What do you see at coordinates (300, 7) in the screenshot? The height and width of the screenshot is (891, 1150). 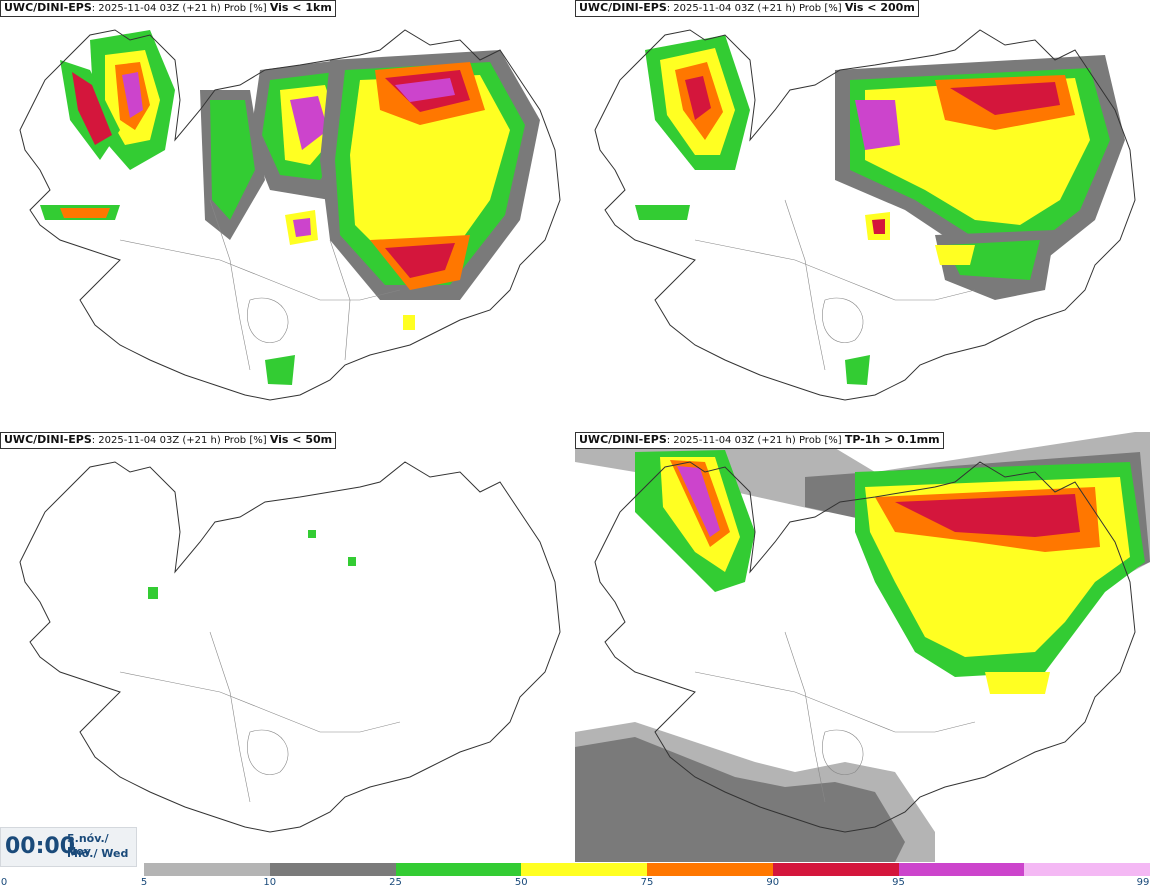 I see `variable-label: Vis < 1km` at bounding box center [300, 7].